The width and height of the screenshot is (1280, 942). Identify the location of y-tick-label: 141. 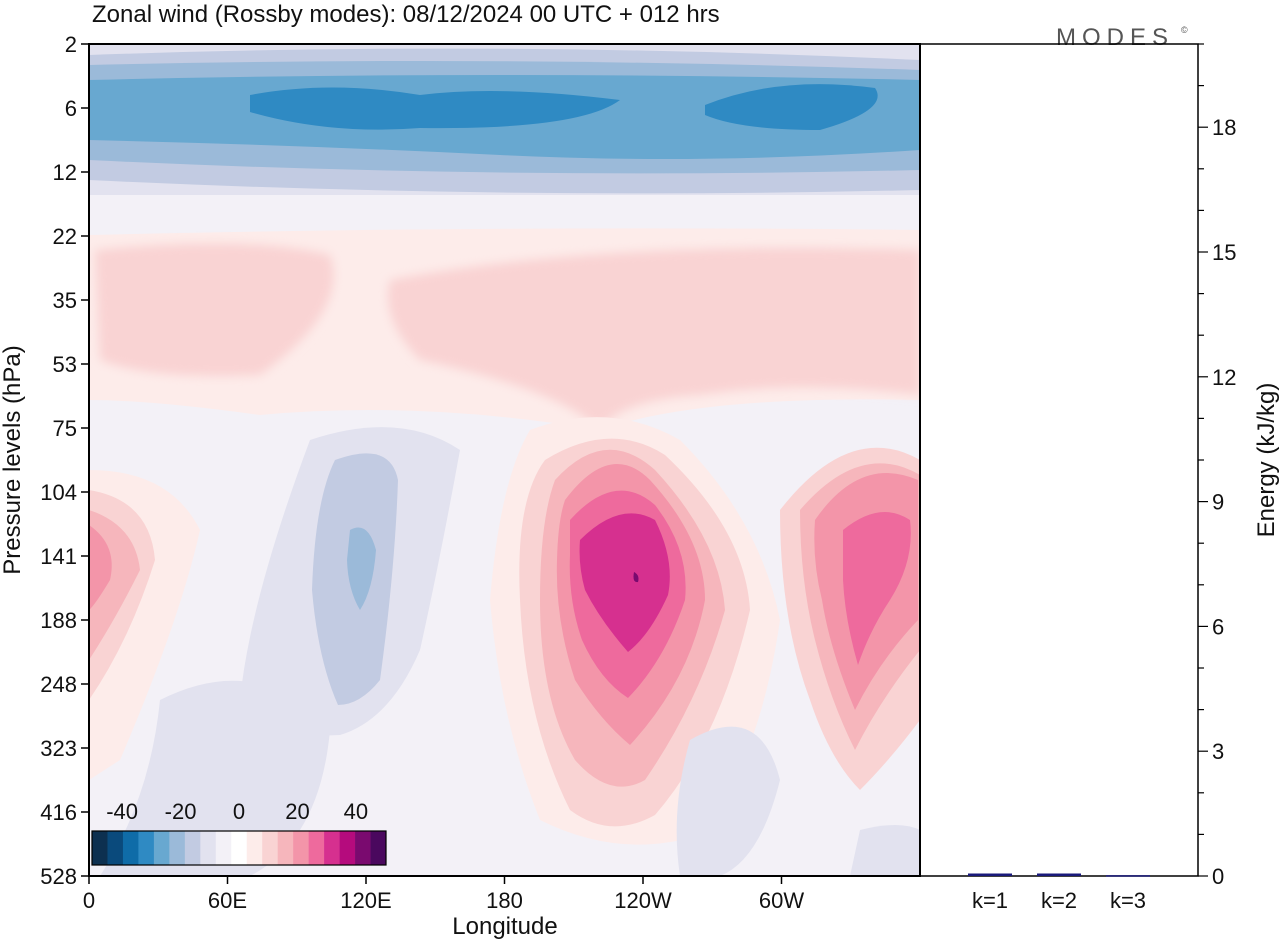
(58, 556).